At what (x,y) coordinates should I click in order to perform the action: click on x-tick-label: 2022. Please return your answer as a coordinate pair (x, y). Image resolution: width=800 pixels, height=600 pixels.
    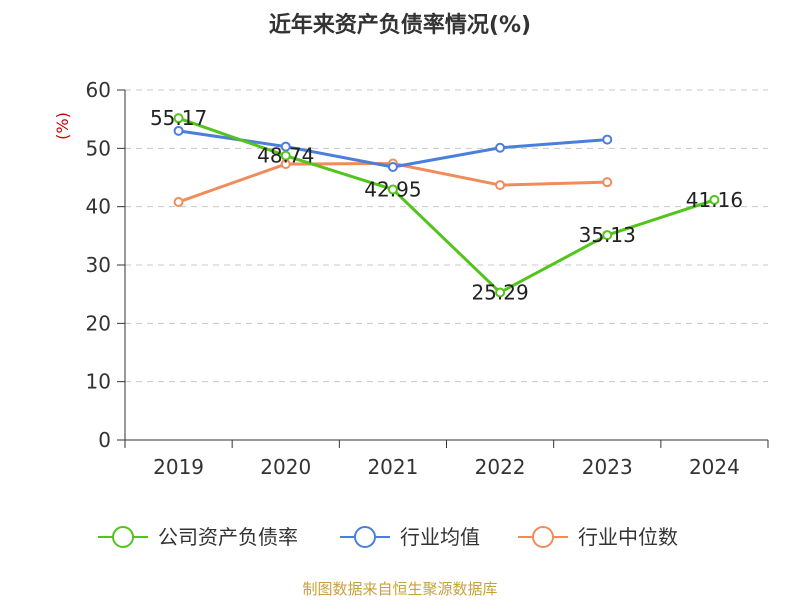
    Looking at the image, I should click on (500, 467).